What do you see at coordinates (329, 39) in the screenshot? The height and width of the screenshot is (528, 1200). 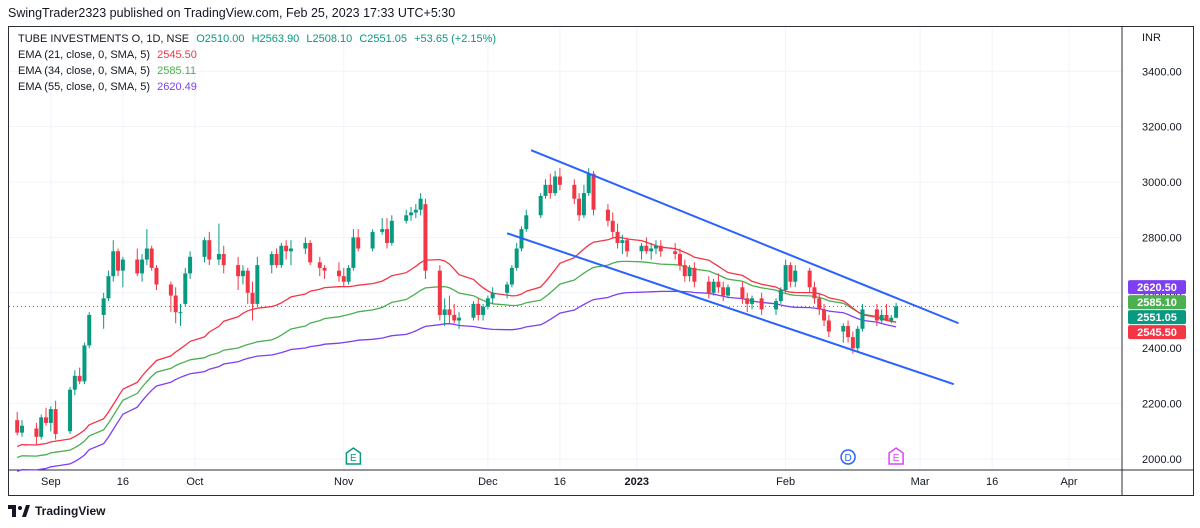 I see `legend-low: L2508.10` at bounding box center [329, 39].